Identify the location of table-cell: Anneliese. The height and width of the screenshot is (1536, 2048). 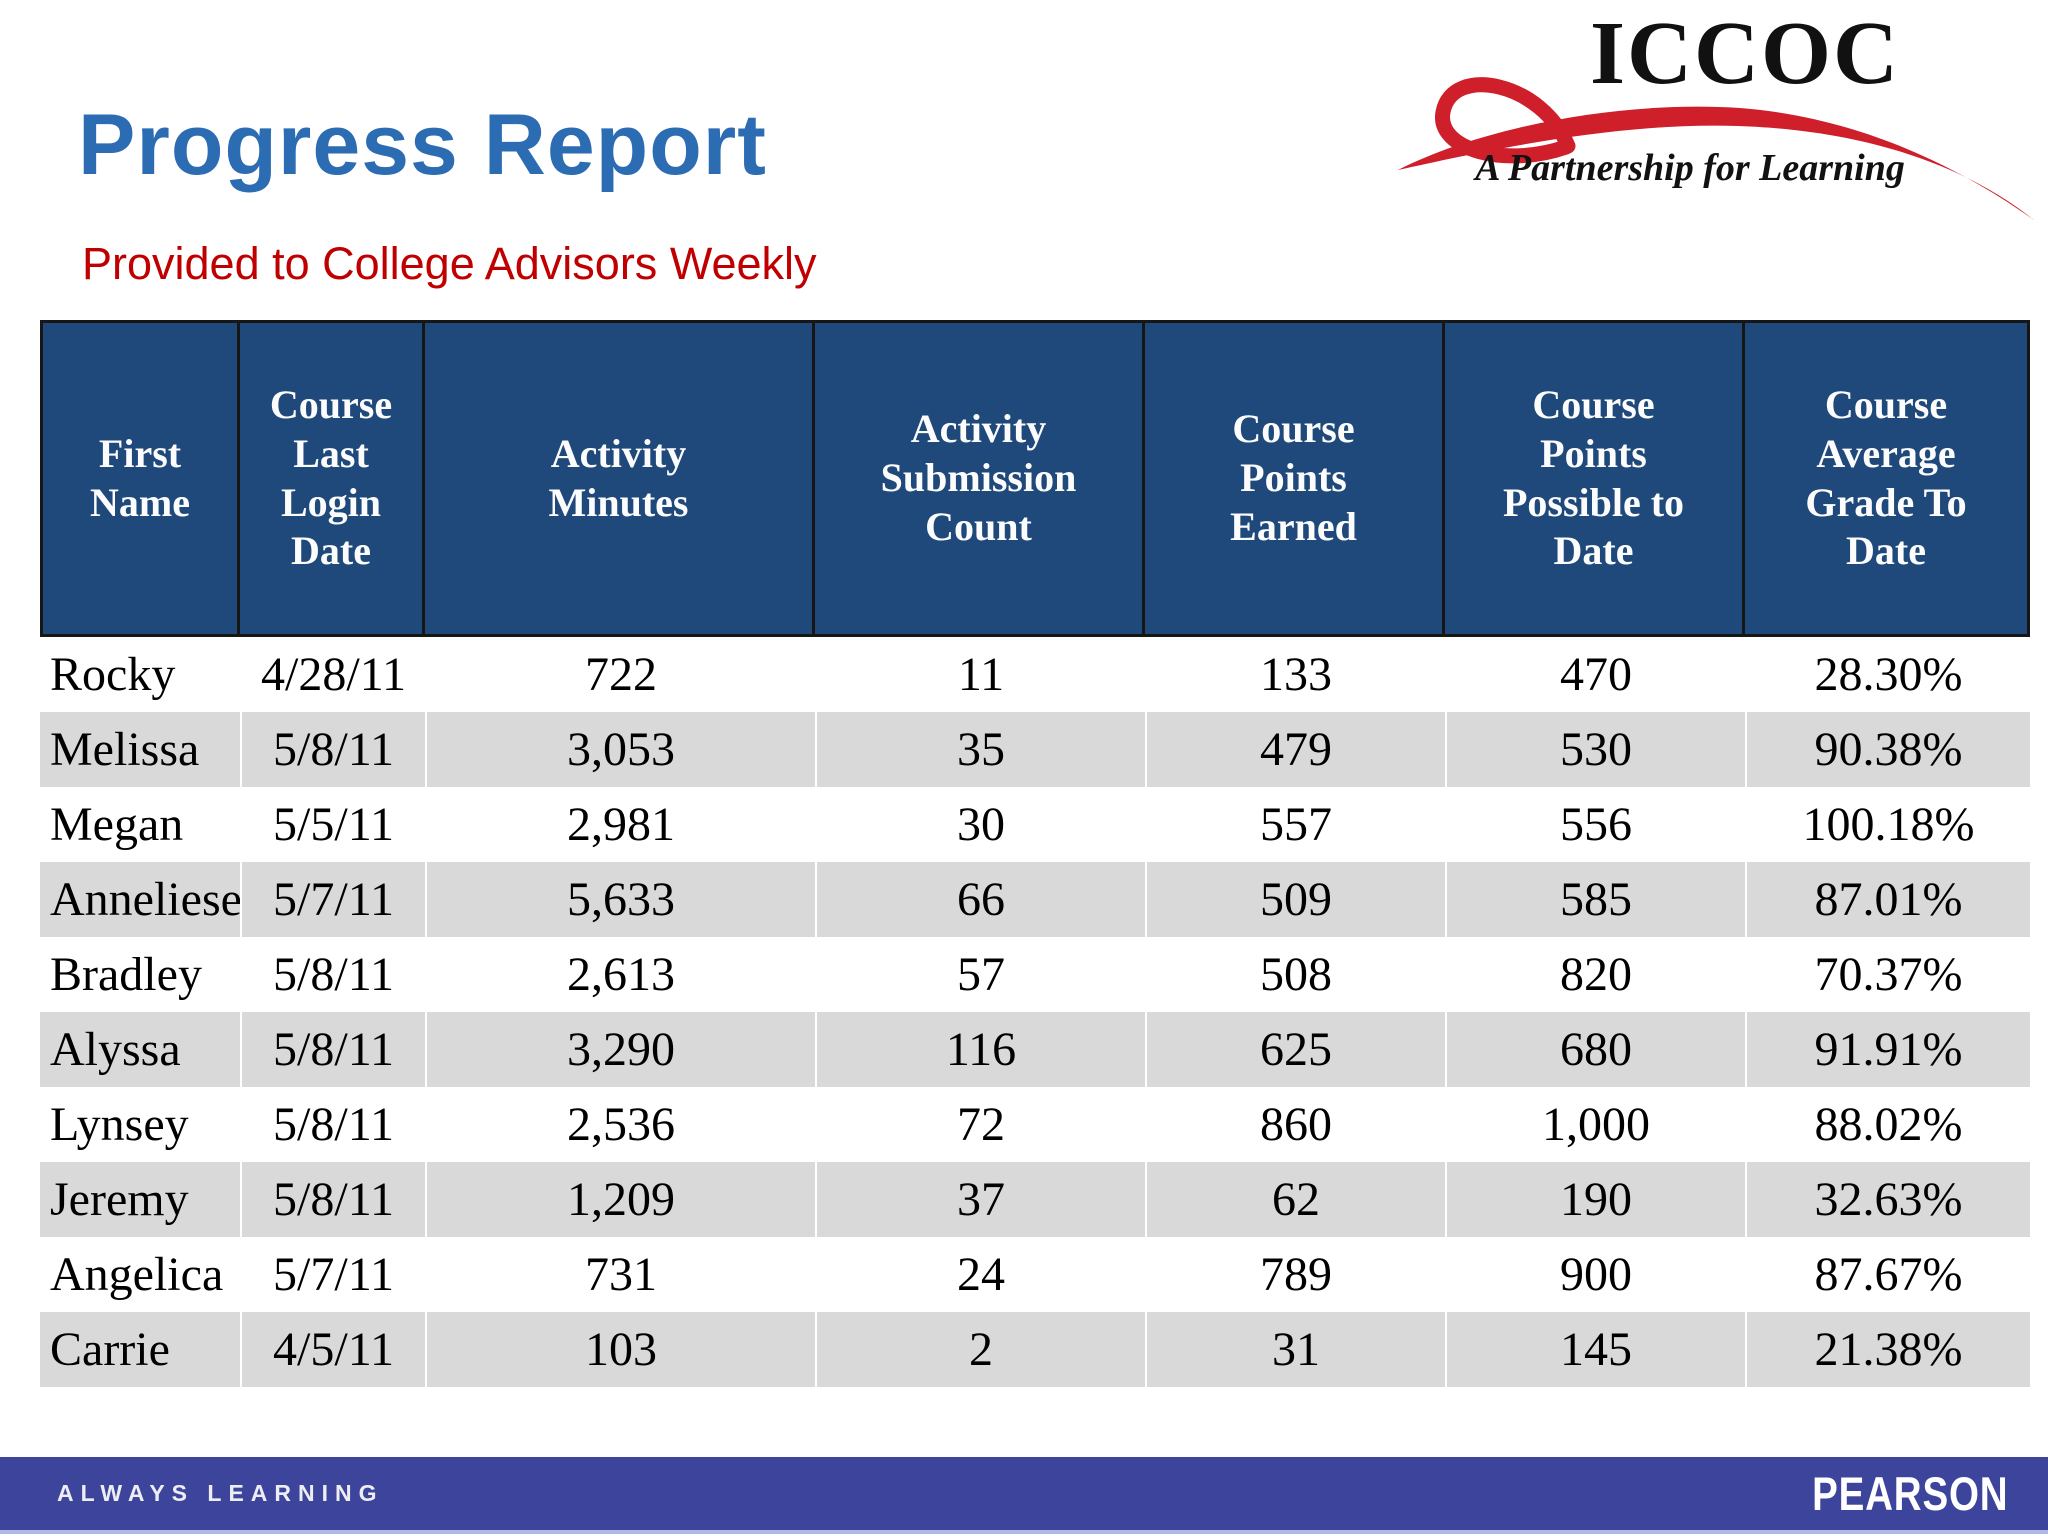
(141, 899).